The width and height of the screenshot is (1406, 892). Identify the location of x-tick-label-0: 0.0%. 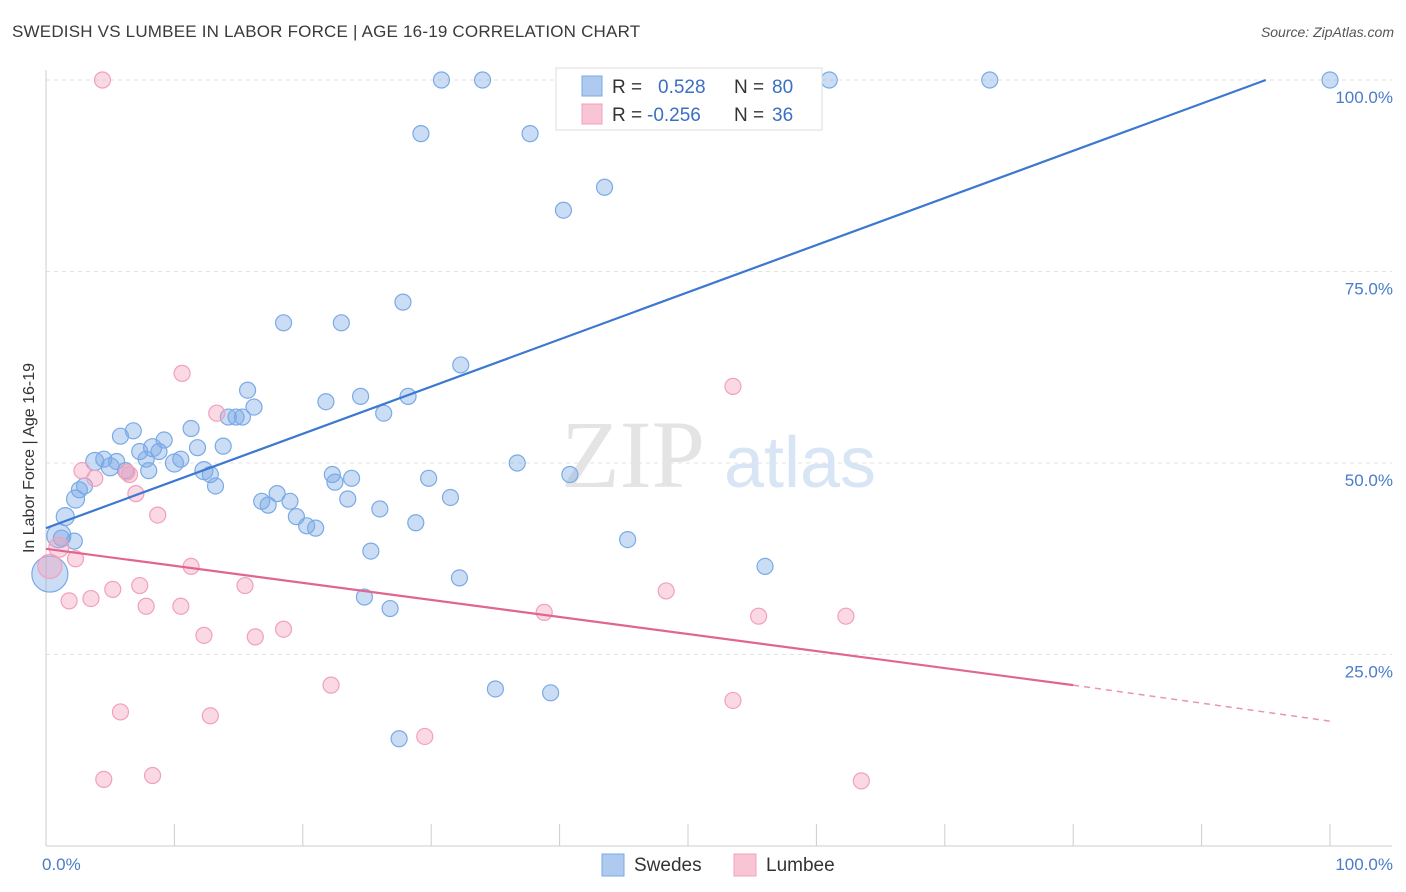
(61, 864).